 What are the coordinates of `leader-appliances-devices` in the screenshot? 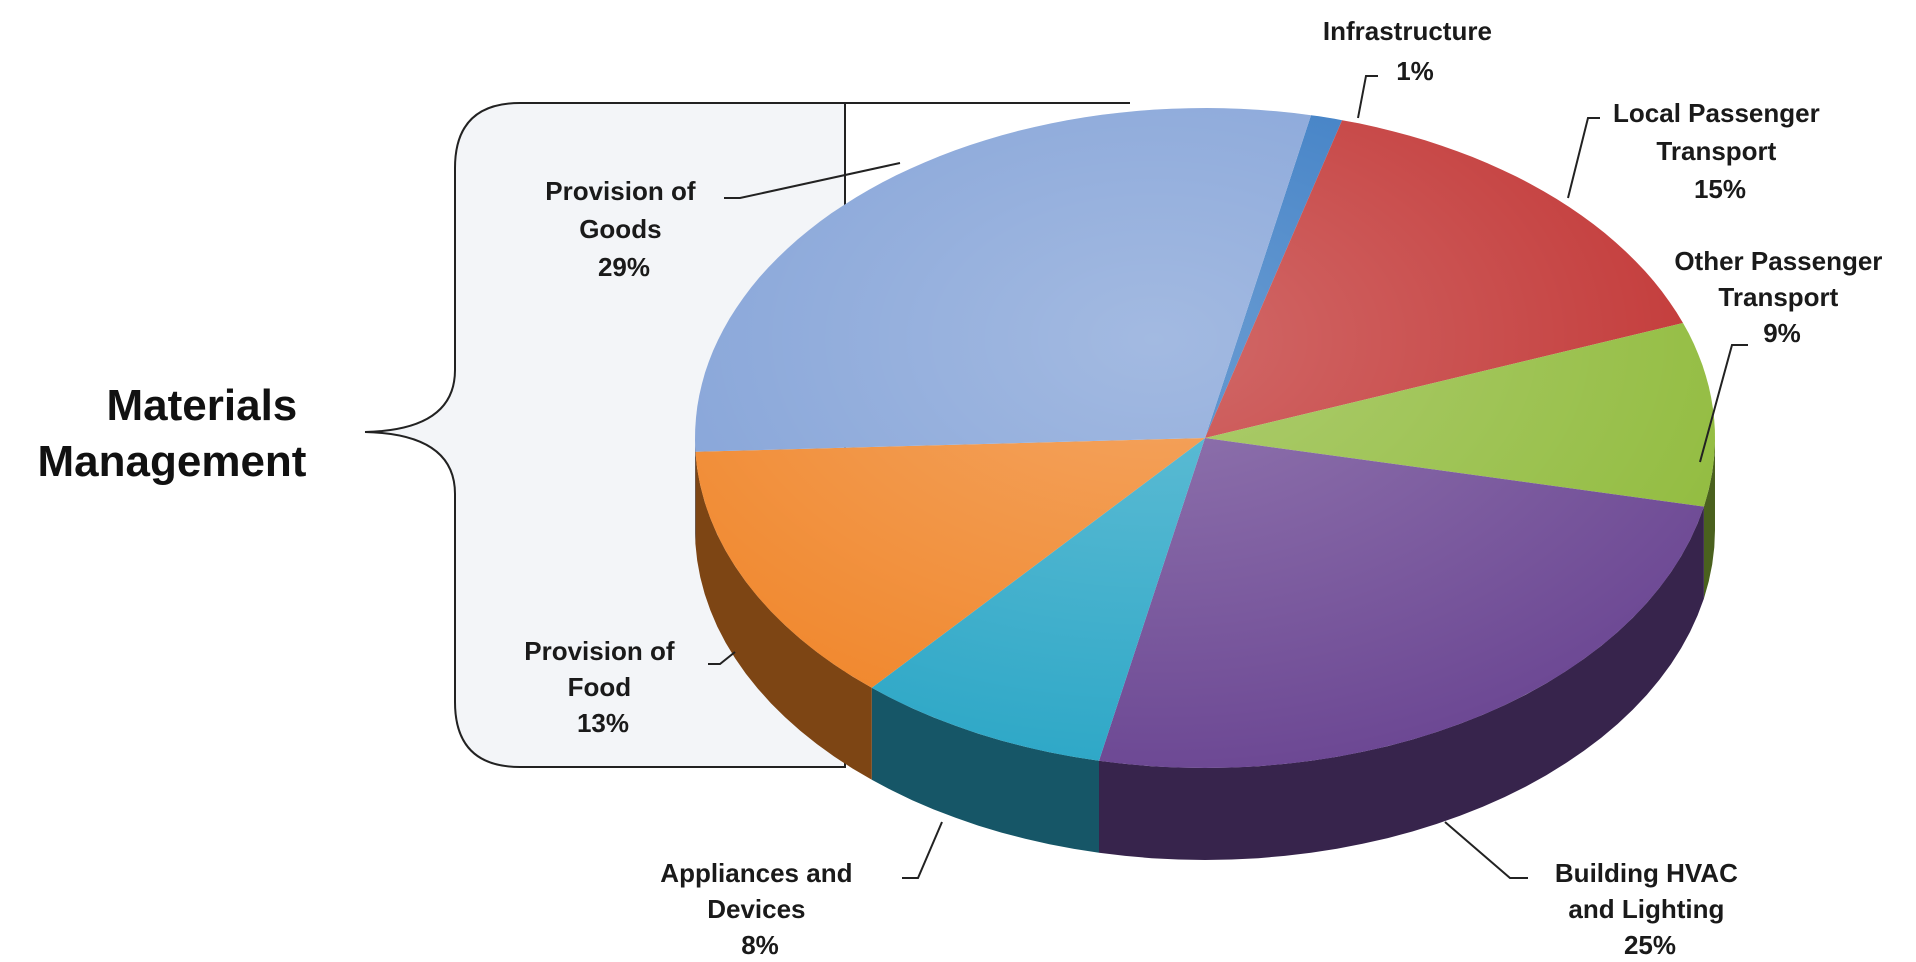 It's located at (922, 850).